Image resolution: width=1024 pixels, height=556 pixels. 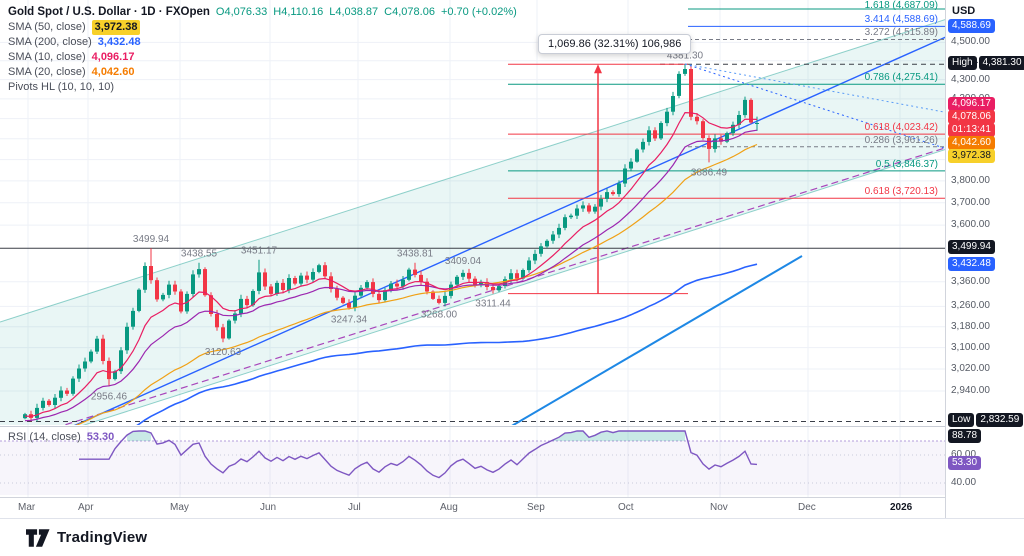 I want to click on price-tick: 3,700.00, so click(x=970, y=202).